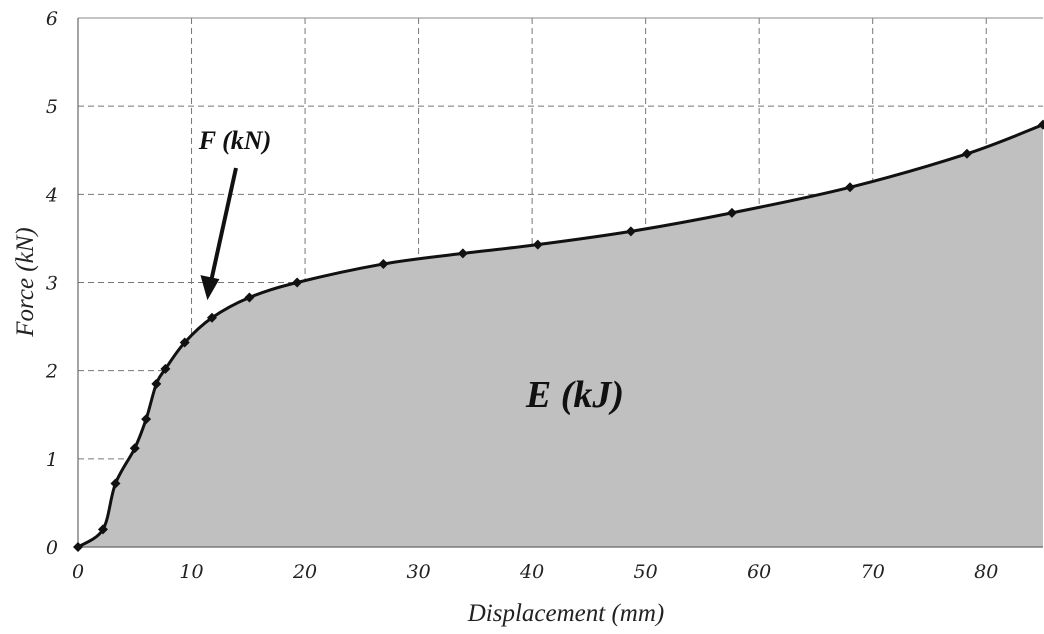  I want to click on force-annotation-arrow, so click(223, 226).